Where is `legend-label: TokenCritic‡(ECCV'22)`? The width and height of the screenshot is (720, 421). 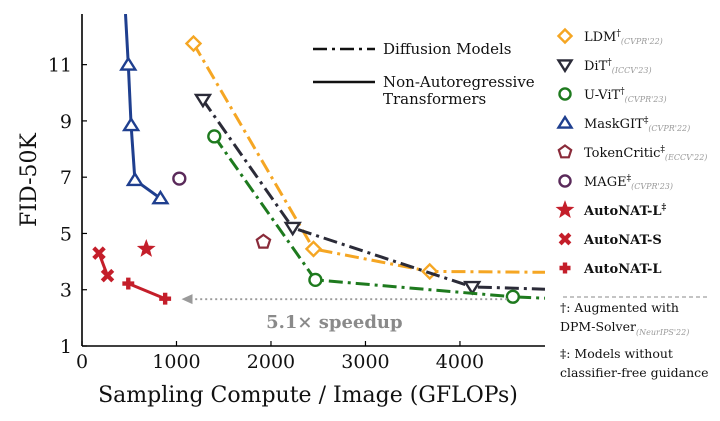 legend-label: TokenCritic‡(ECCV'22) is located at coordinates (645, 153).